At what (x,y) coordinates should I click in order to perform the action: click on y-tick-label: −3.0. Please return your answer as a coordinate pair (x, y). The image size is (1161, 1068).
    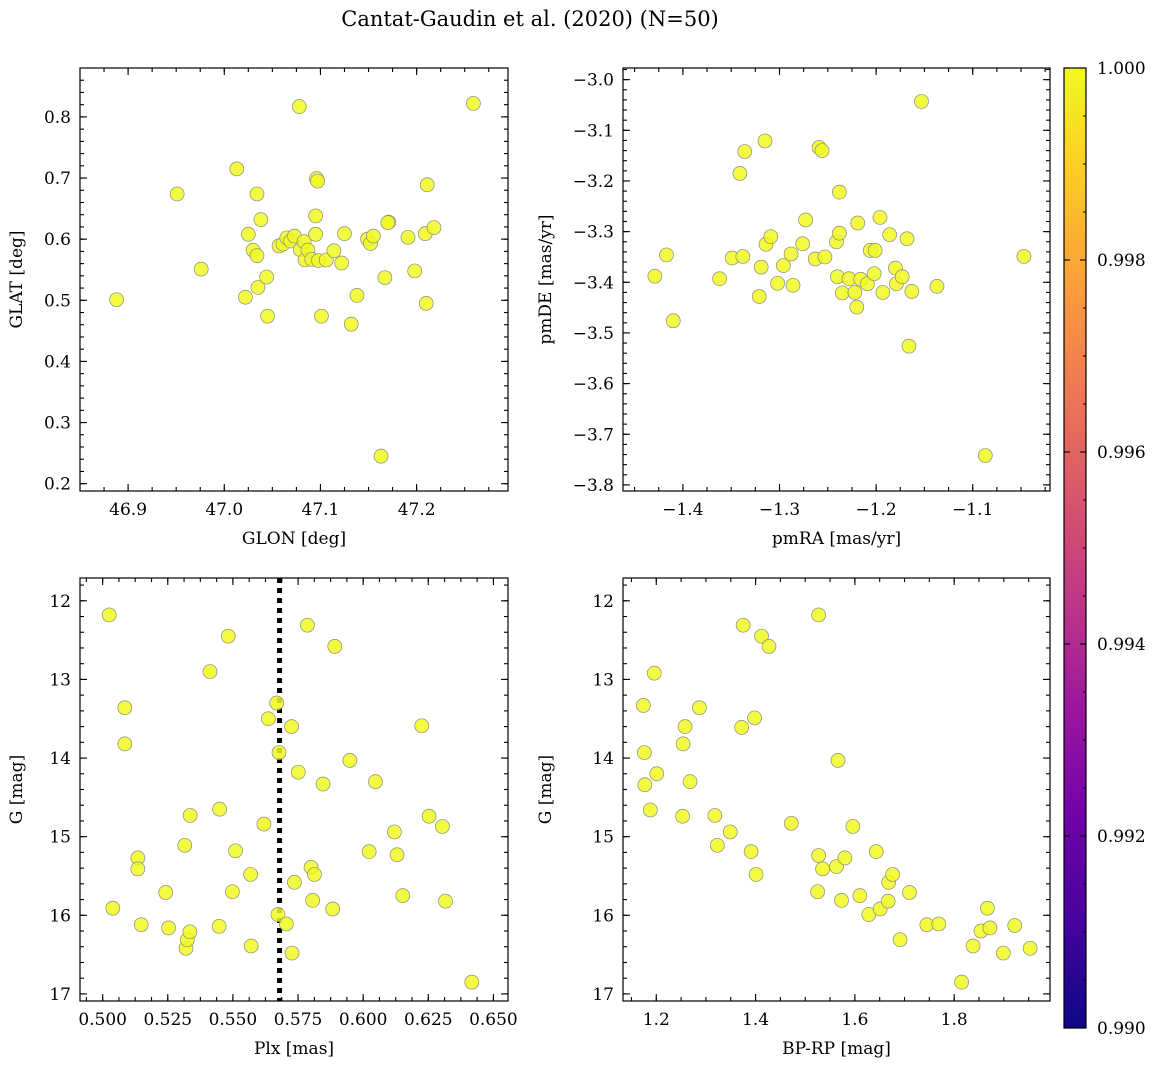
    Looking at the image, I should click on (593, 81).